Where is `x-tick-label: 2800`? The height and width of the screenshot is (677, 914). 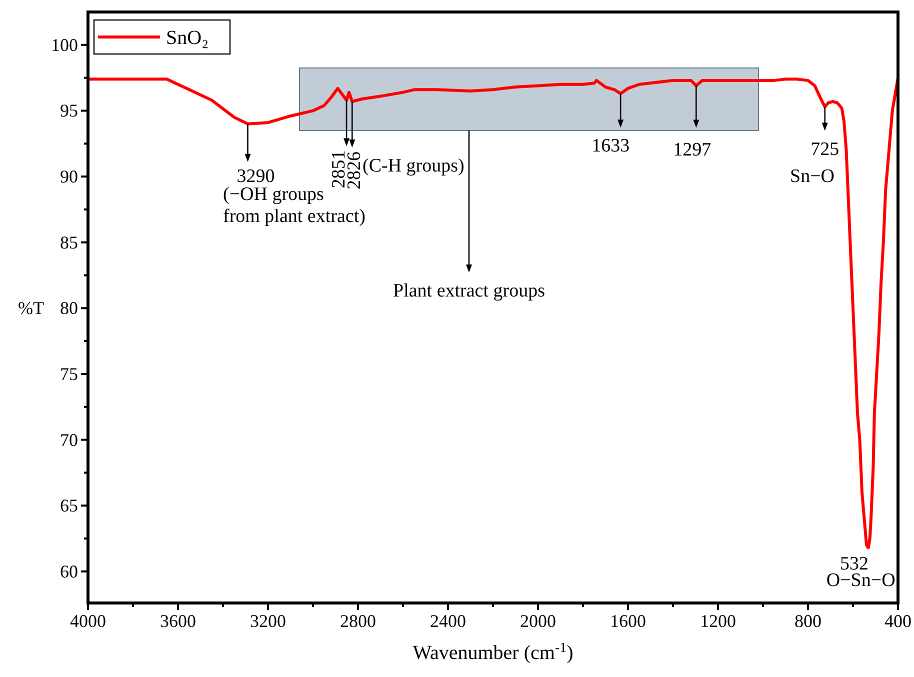
x-tick-label: 2800 is located at coordinates (358, 621).